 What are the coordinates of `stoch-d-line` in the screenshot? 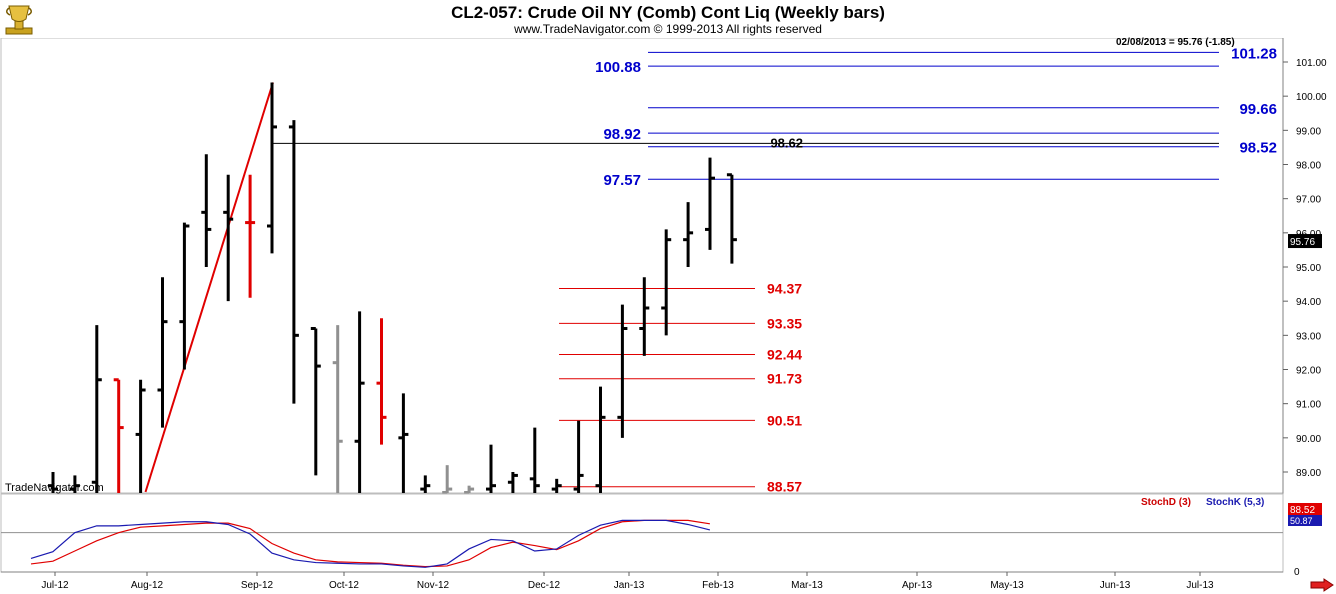 It's located at (370, 543).